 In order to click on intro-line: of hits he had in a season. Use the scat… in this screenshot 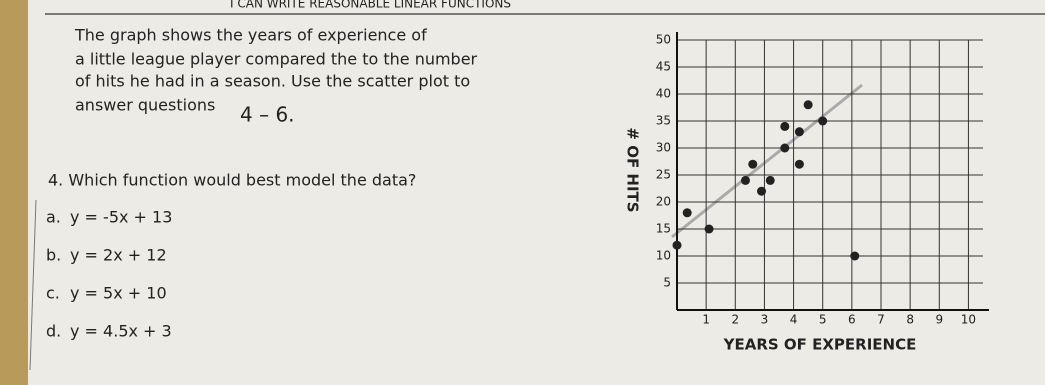, I will do `click(272, 81)`.